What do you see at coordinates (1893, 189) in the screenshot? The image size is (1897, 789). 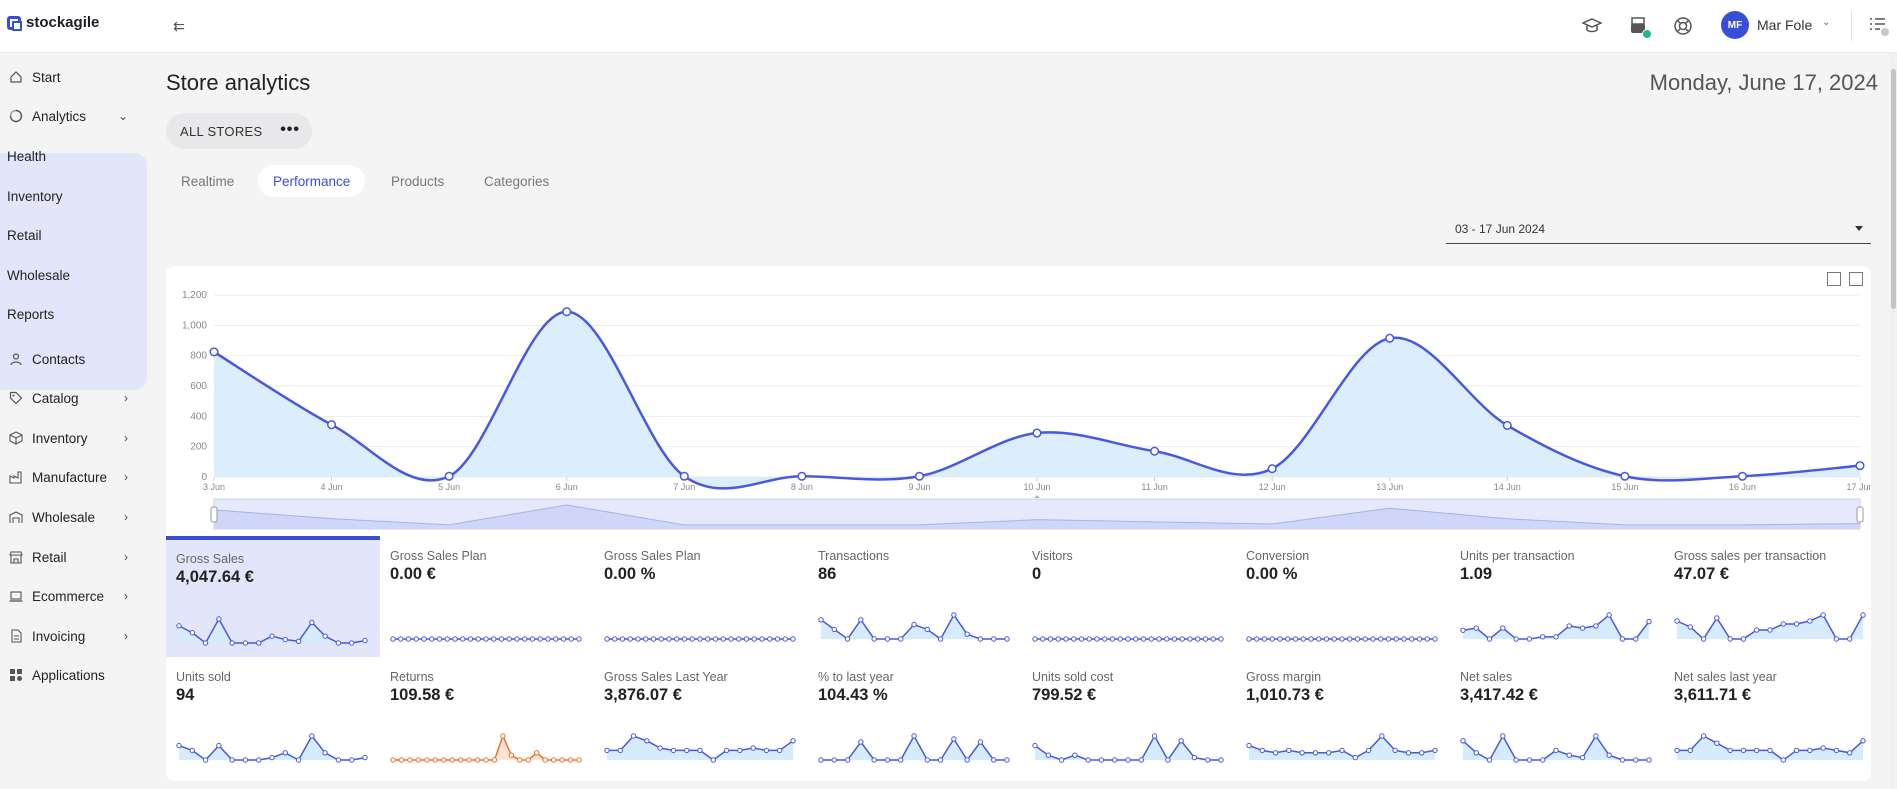 I see `scrollbar-thumb` at bounding box center [1893, 189].